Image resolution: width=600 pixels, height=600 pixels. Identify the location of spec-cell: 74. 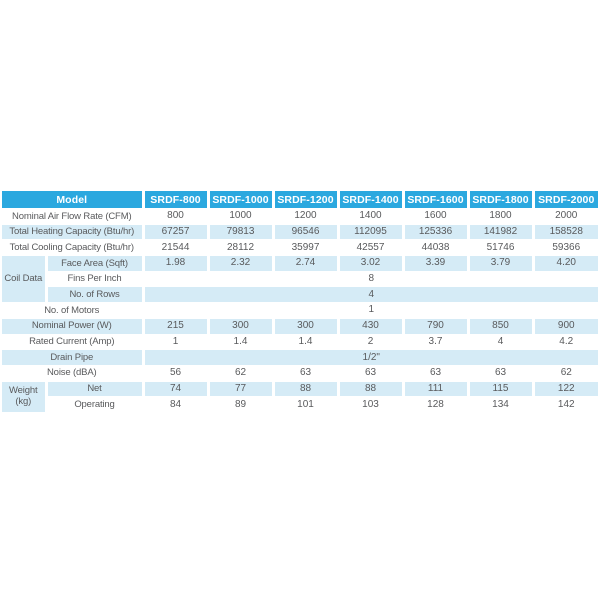
(176, 389).